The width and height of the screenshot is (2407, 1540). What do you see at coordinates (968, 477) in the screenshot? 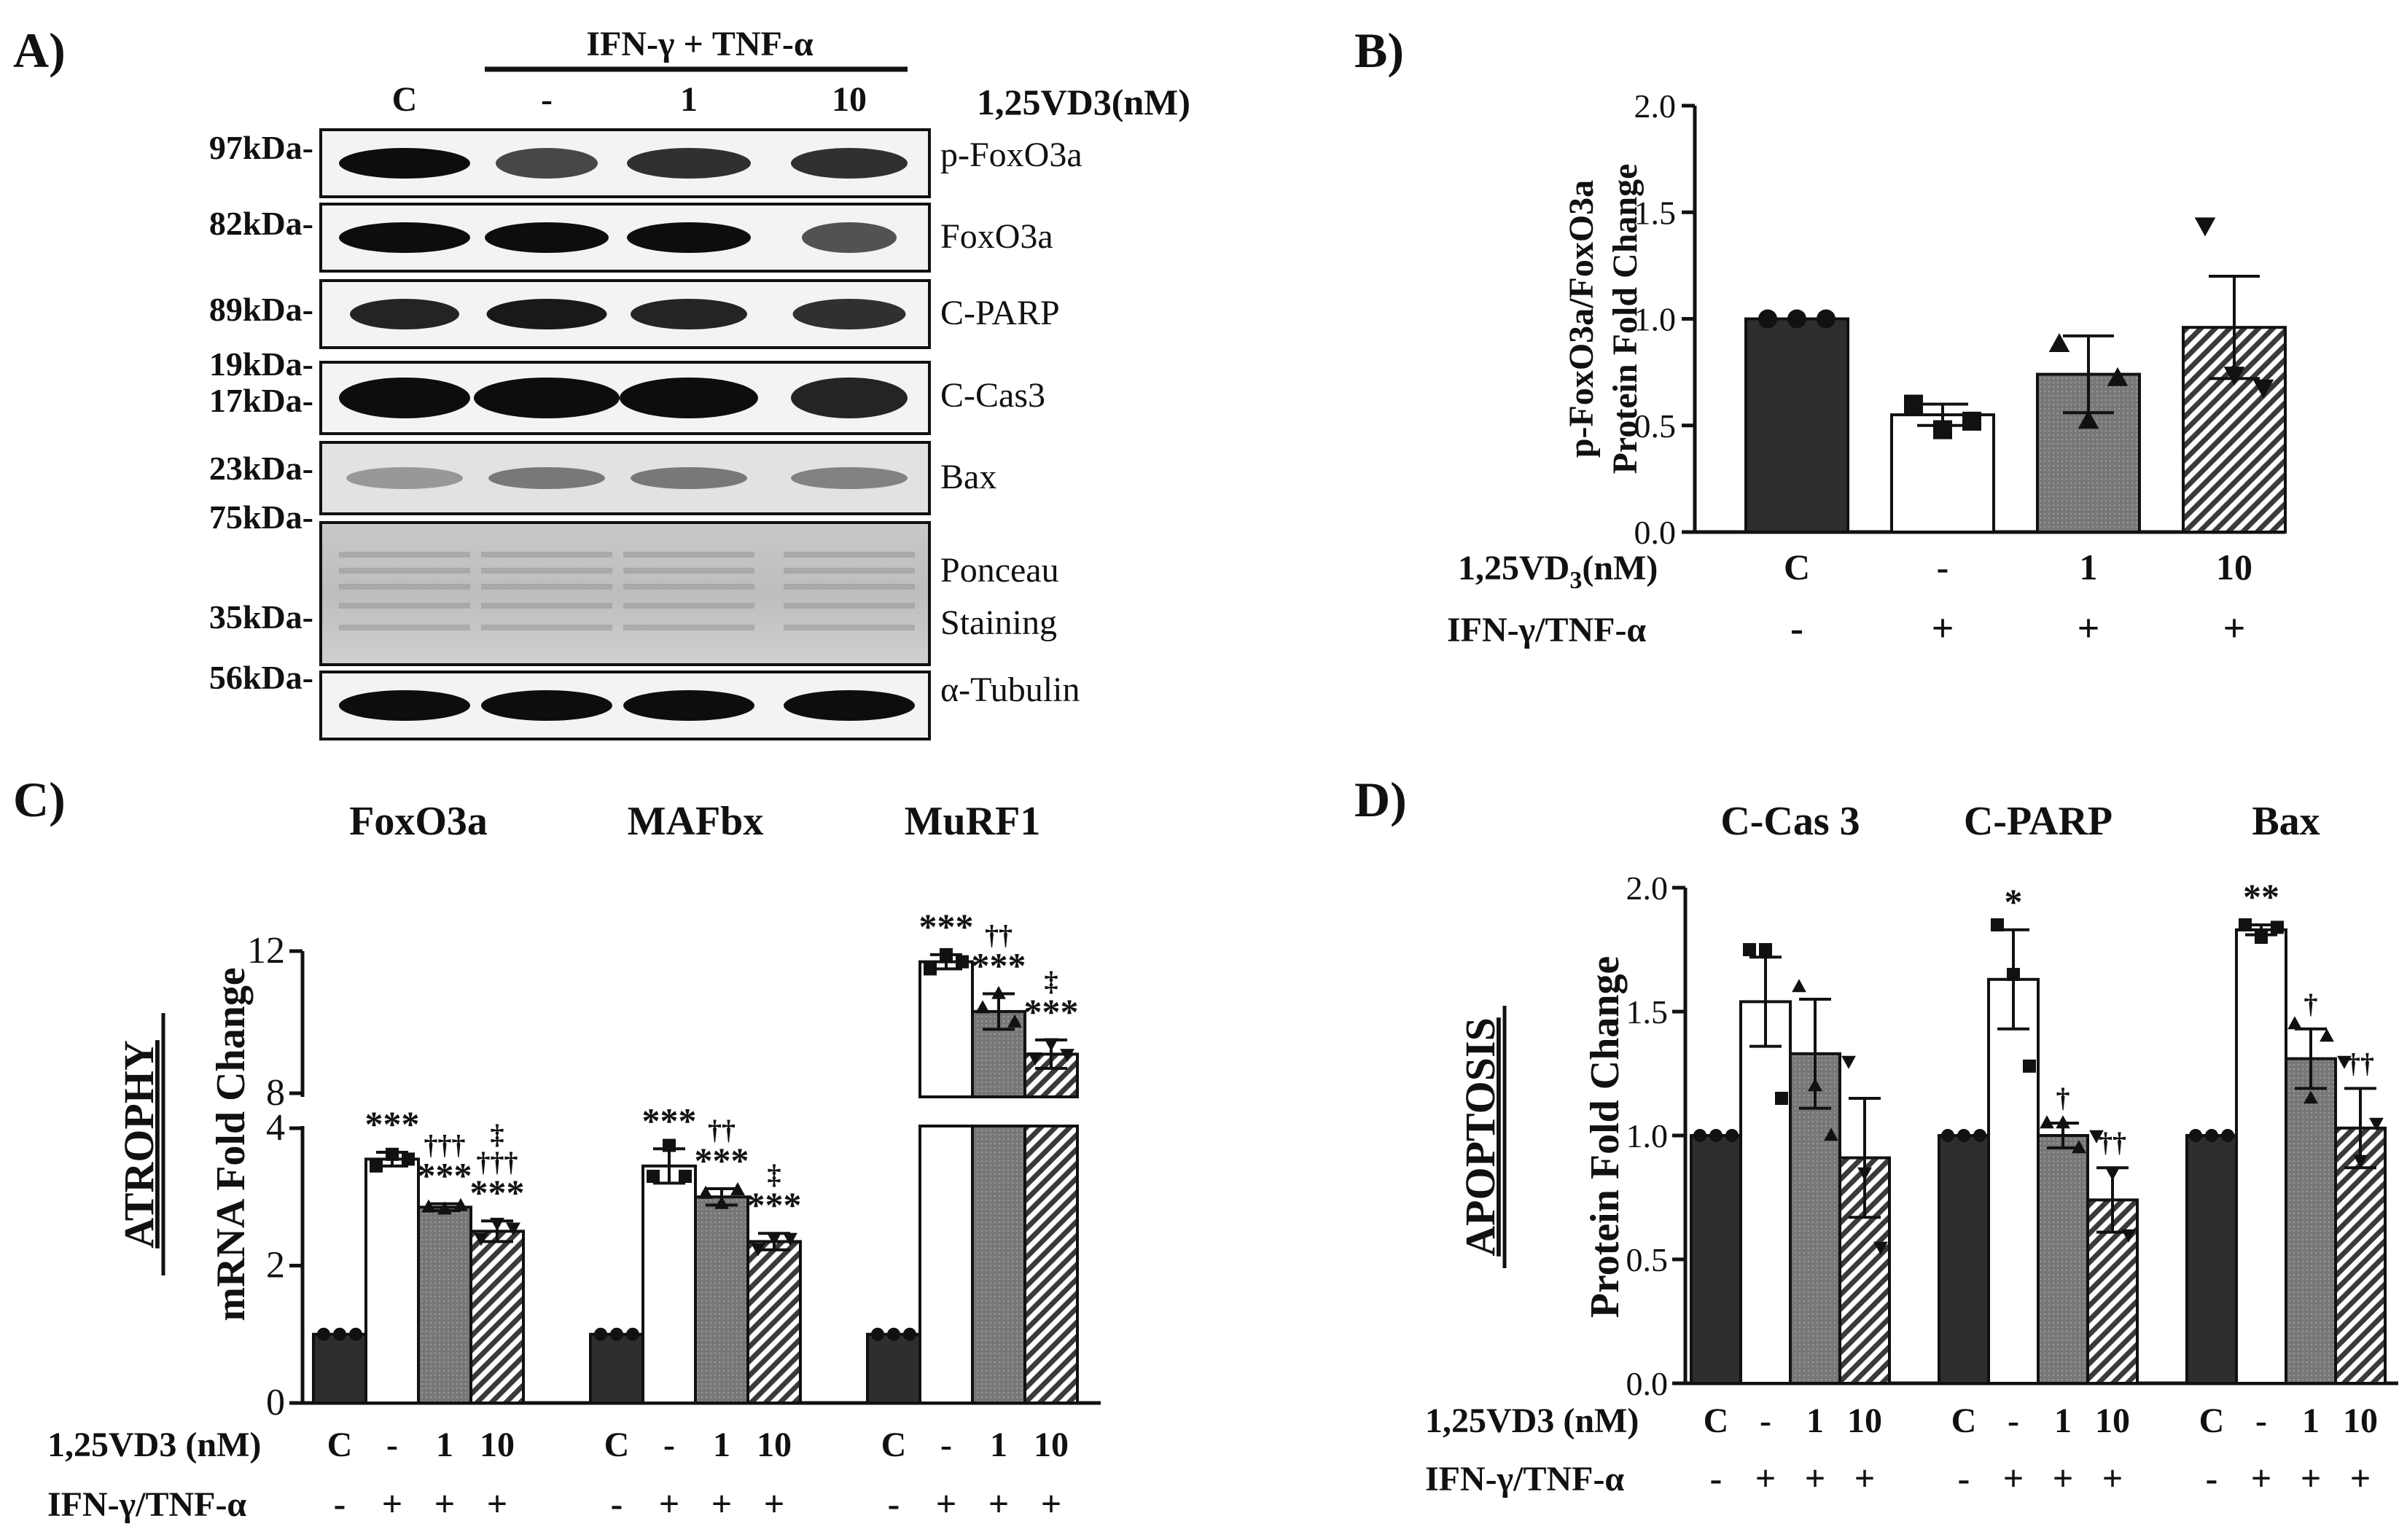
I see `blot-label: Bax` at bounding box center [968, 477].